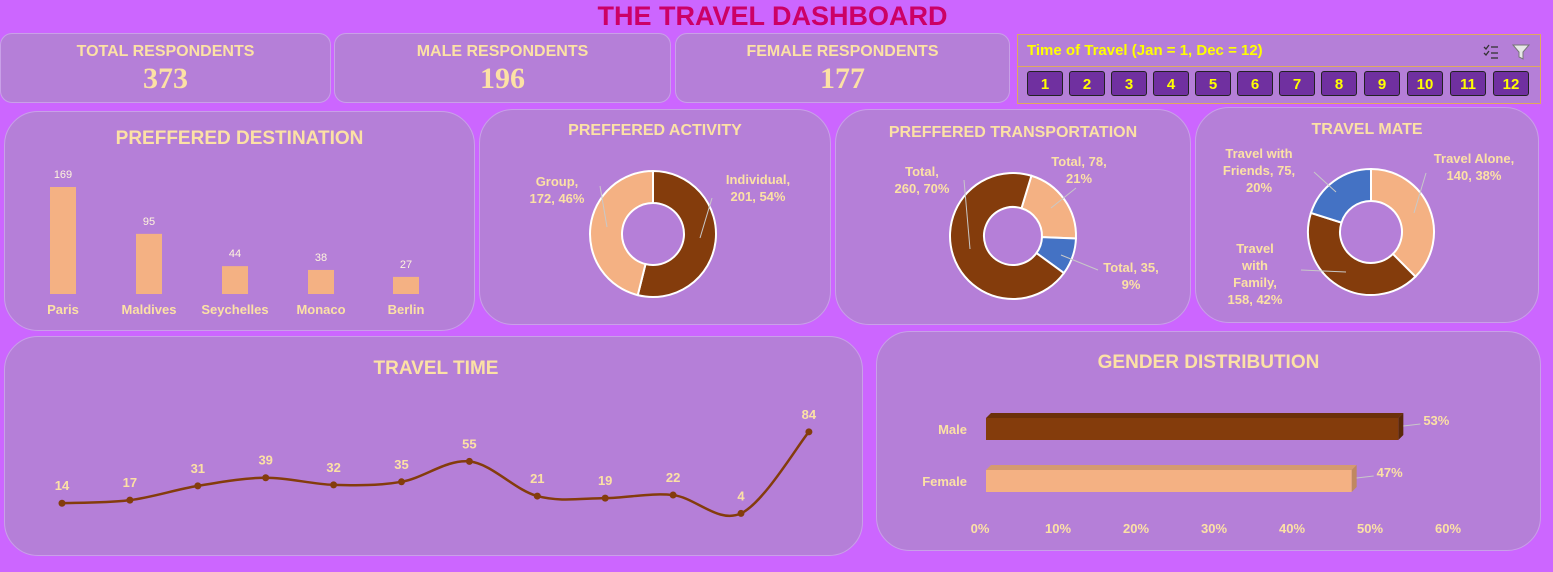  Describe the element at coordinates (1171, 467) in the screenshot. I see `gender-bar-top-female` at that location.